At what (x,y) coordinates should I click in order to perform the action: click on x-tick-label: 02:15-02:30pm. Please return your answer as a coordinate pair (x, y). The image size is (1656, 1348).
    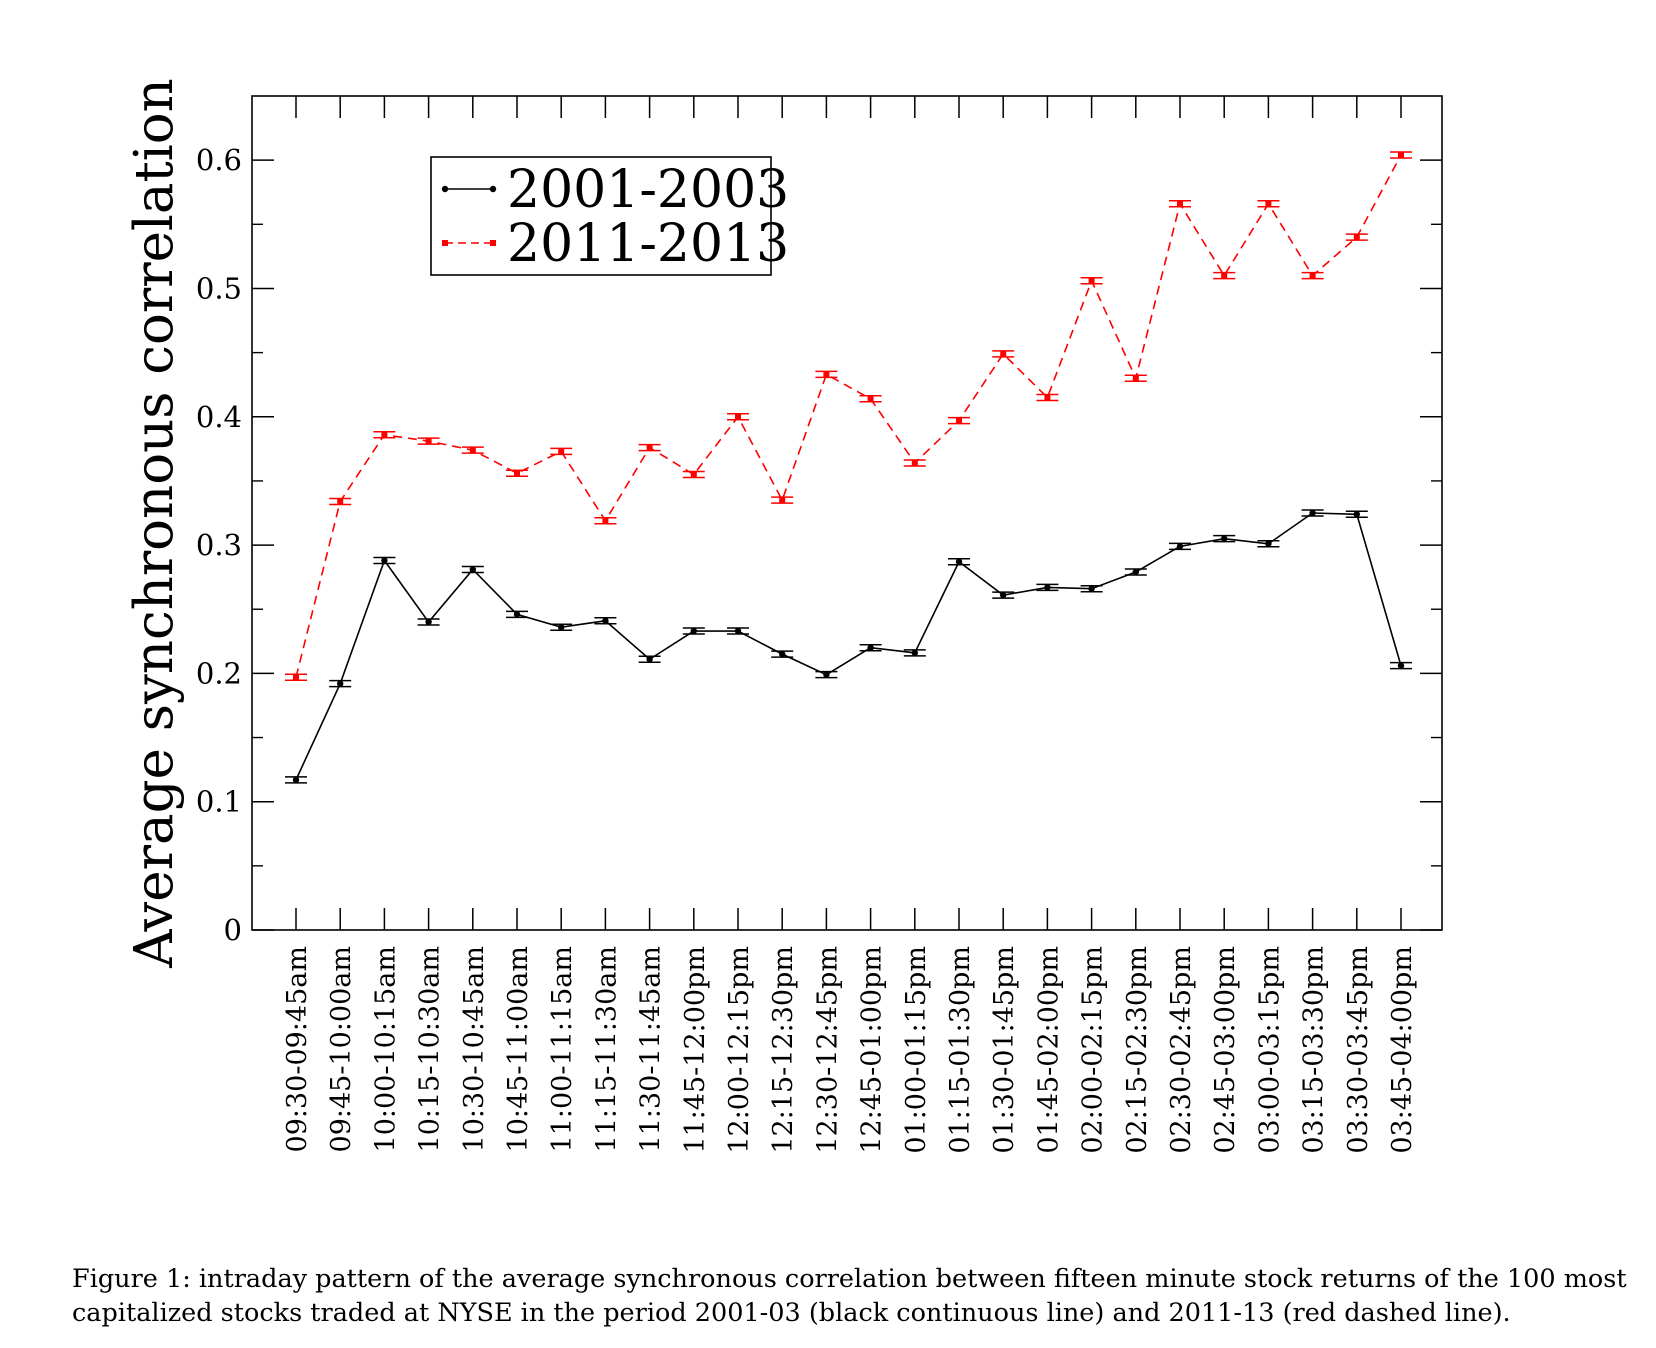
    Looking at the image, I should click on (1137, 1050).